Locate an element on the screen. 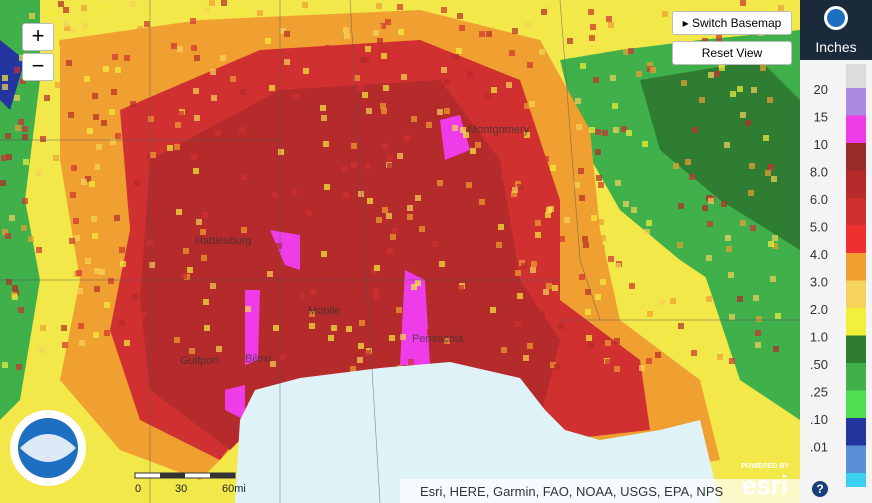  legend-label: .10 is located at coordinates (819, 419).